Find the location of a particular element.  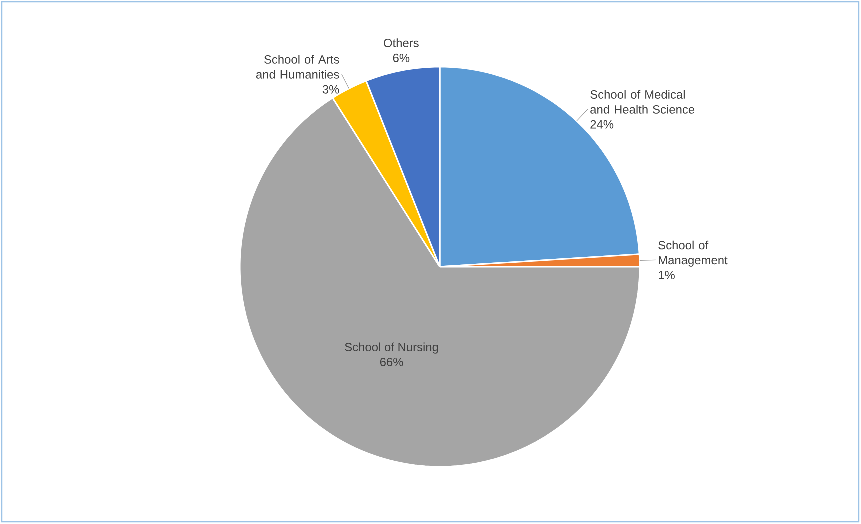

data-label: 1% is located at coordinates (667, 275).